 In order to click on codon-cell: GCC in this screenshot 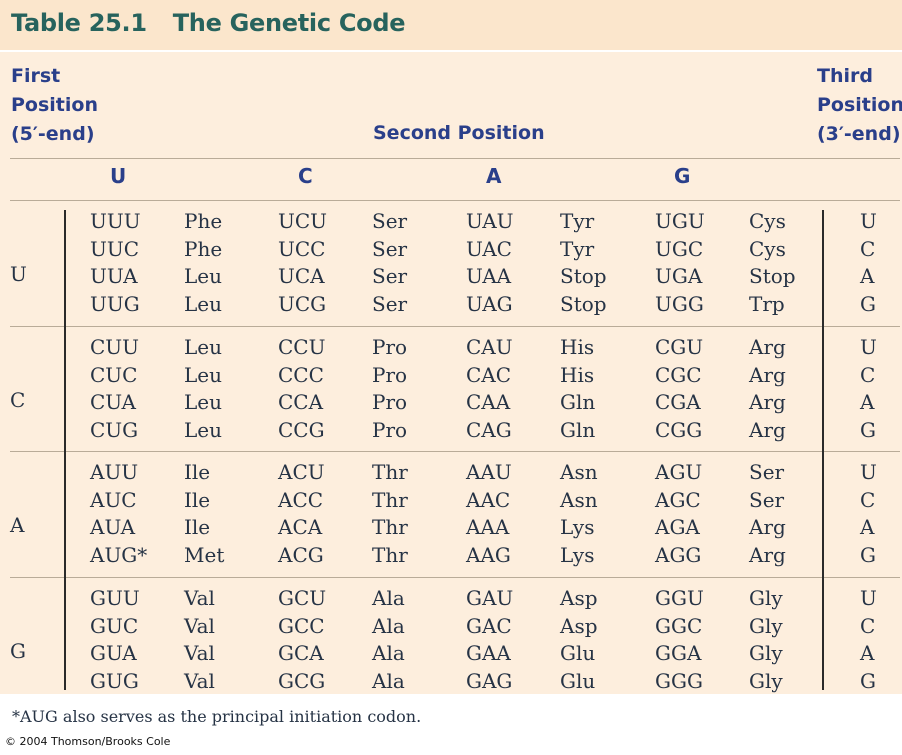, I will do `click(301, 625)`.